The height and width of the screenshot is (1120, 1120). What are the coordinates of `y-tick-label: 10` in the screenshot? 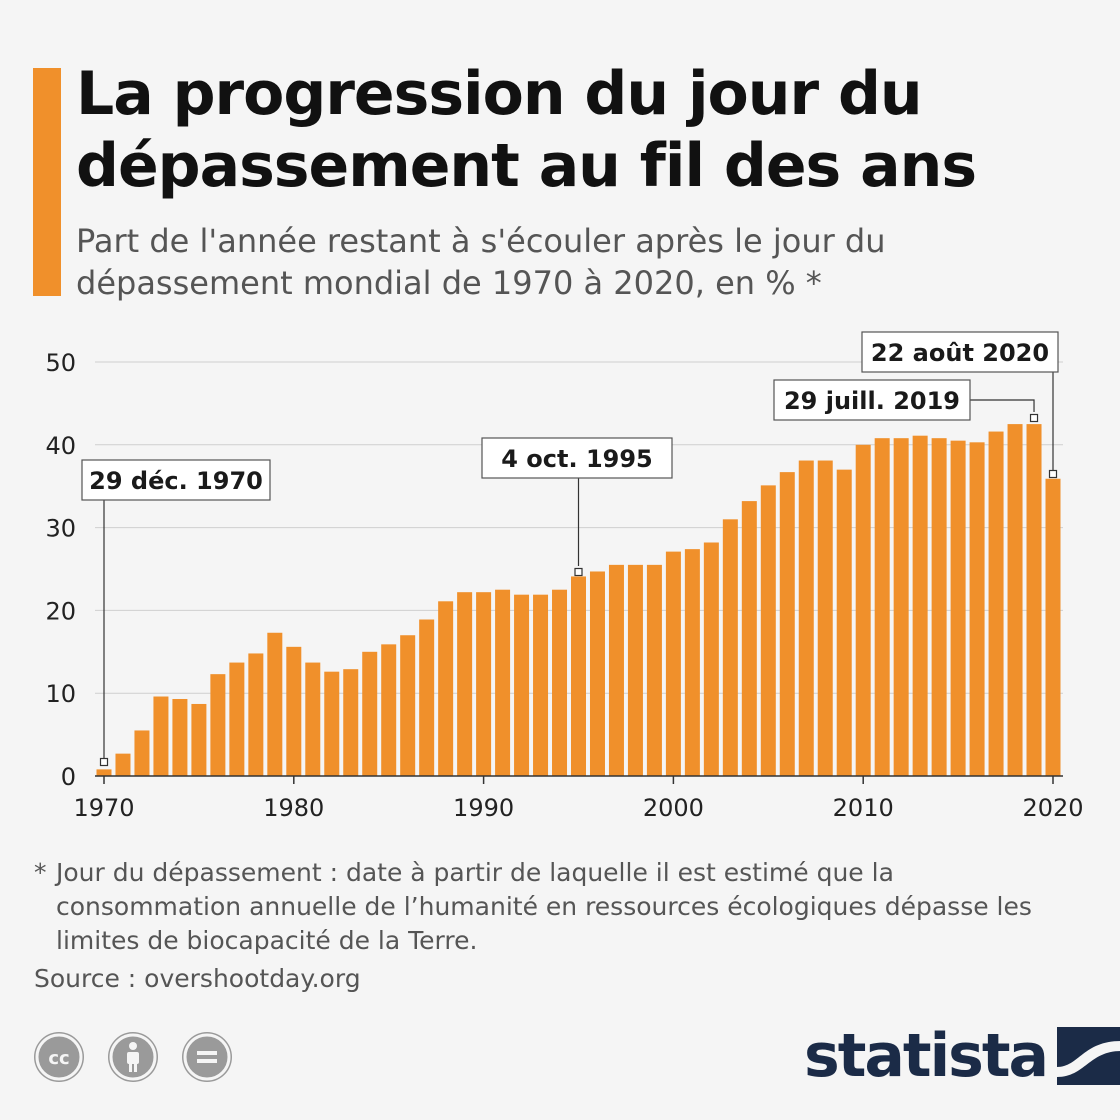 It's located at (60, 694).